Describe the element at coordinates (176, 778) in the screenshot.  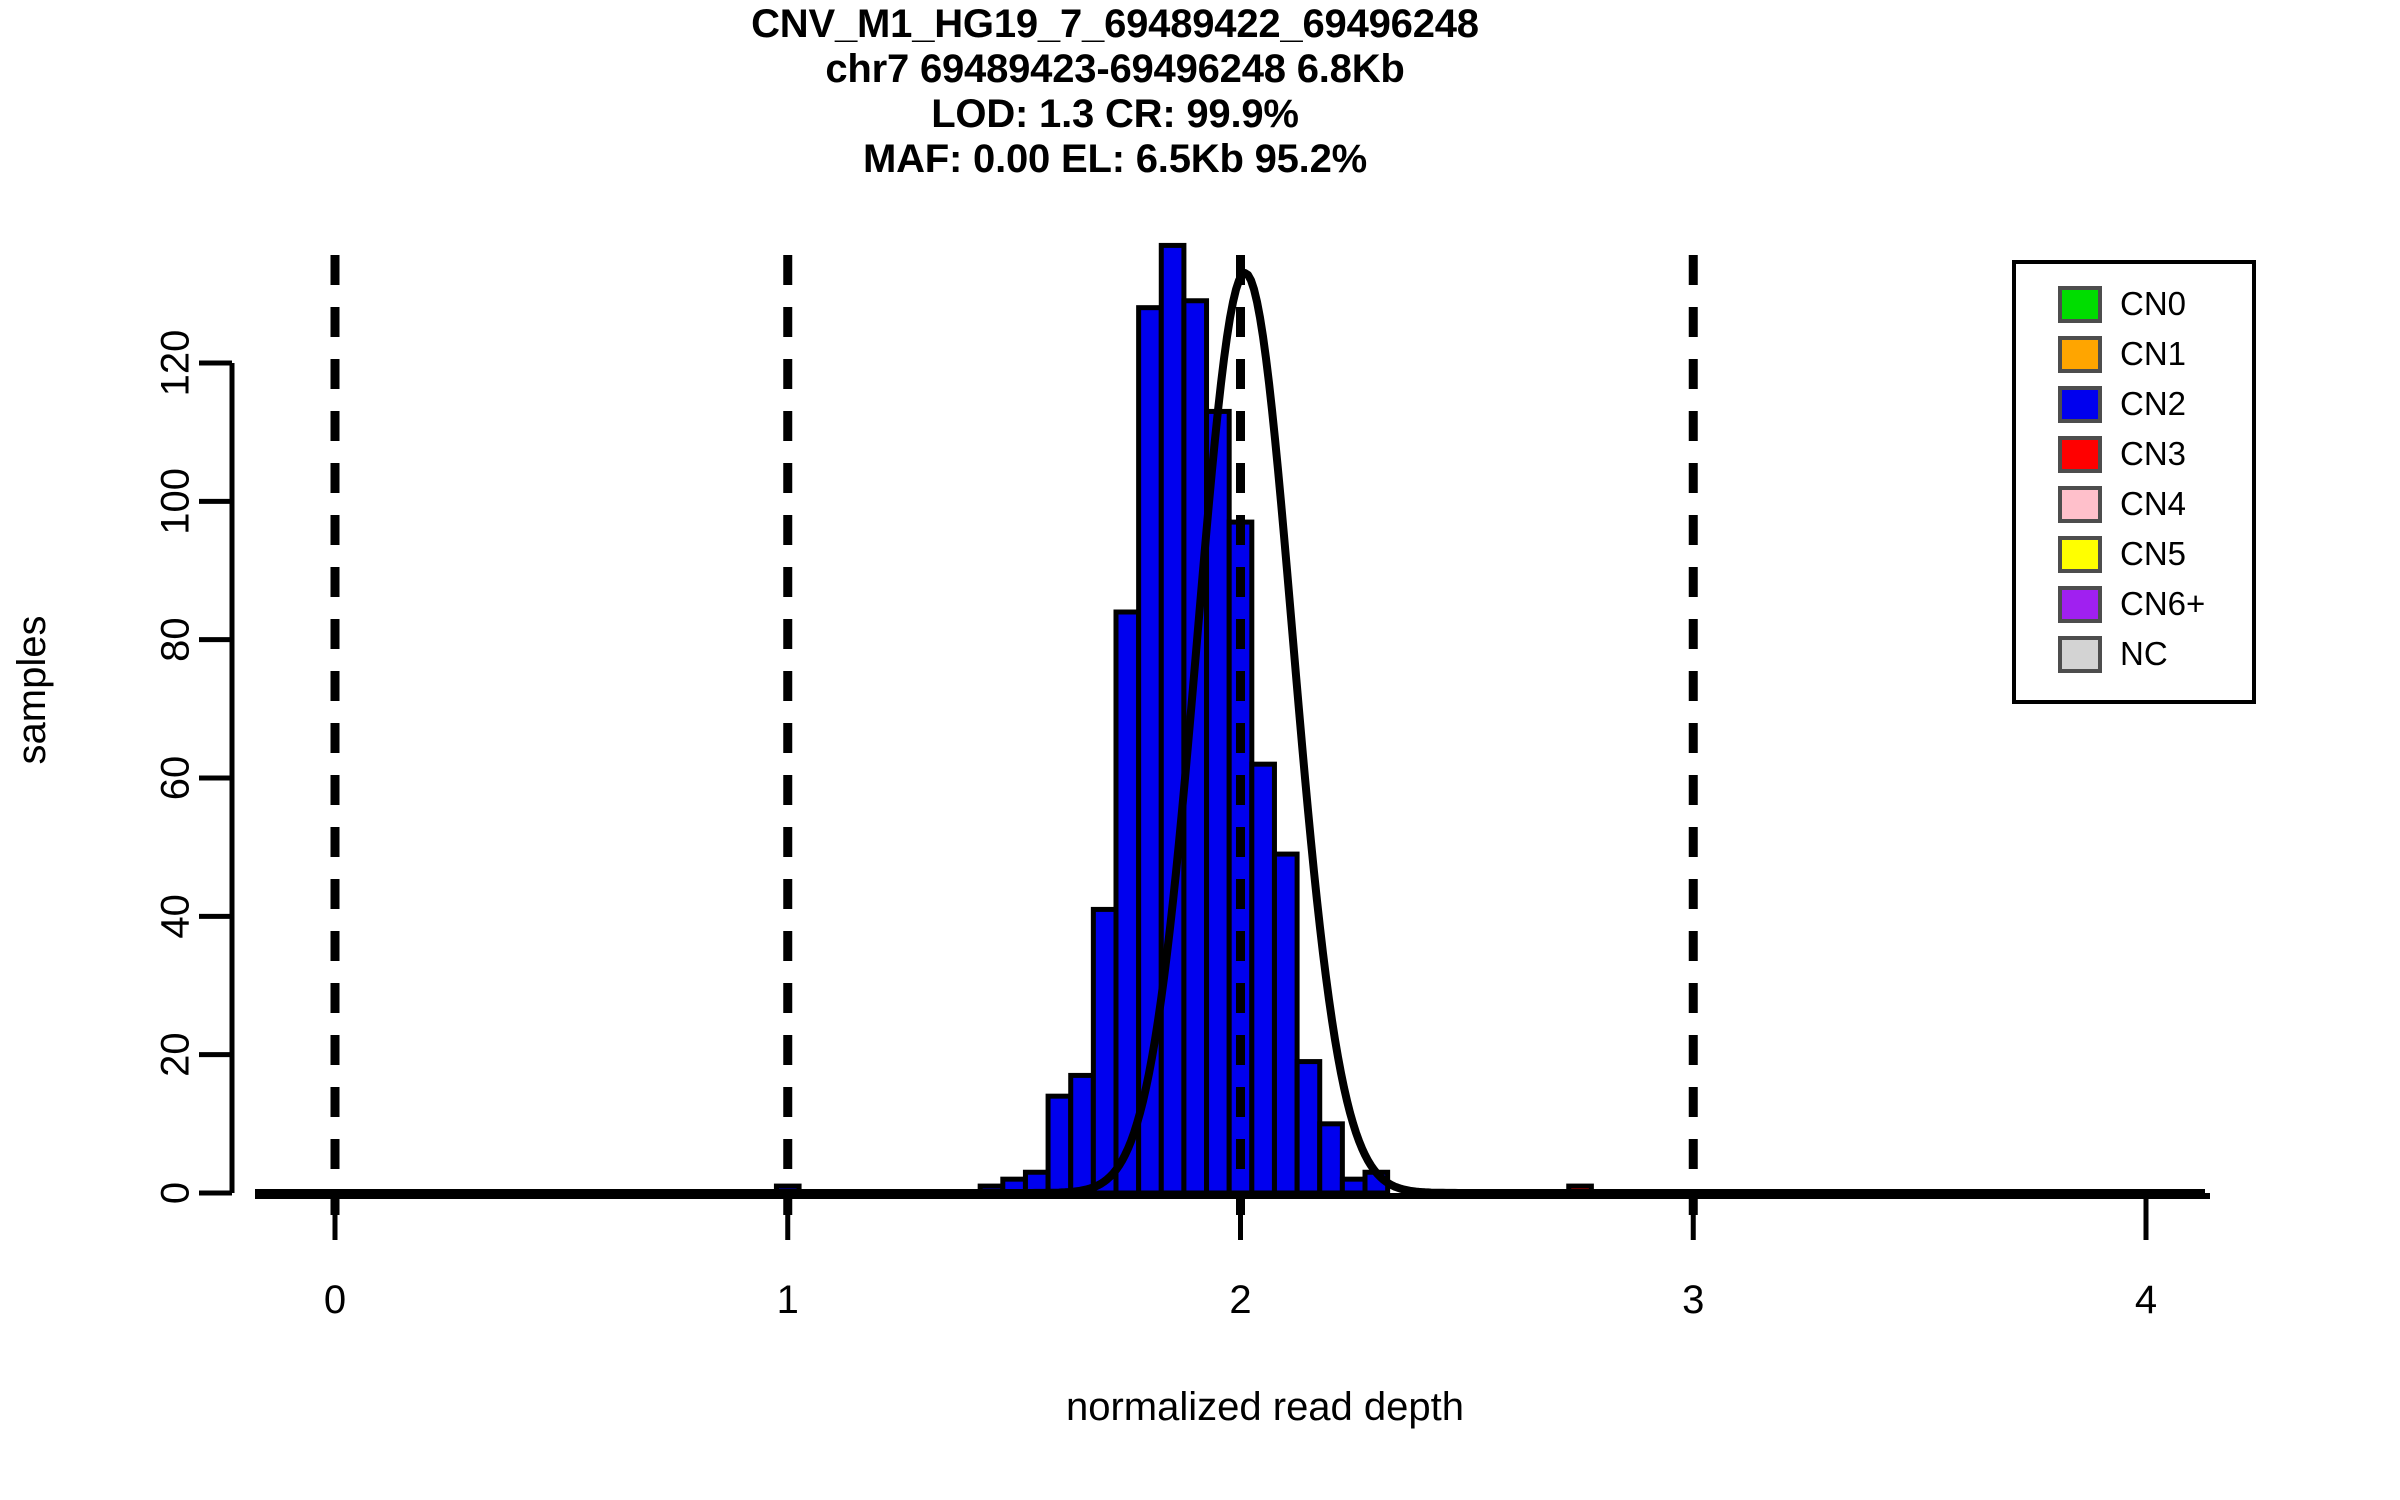
I see `y-tick-label: 60` at that location.